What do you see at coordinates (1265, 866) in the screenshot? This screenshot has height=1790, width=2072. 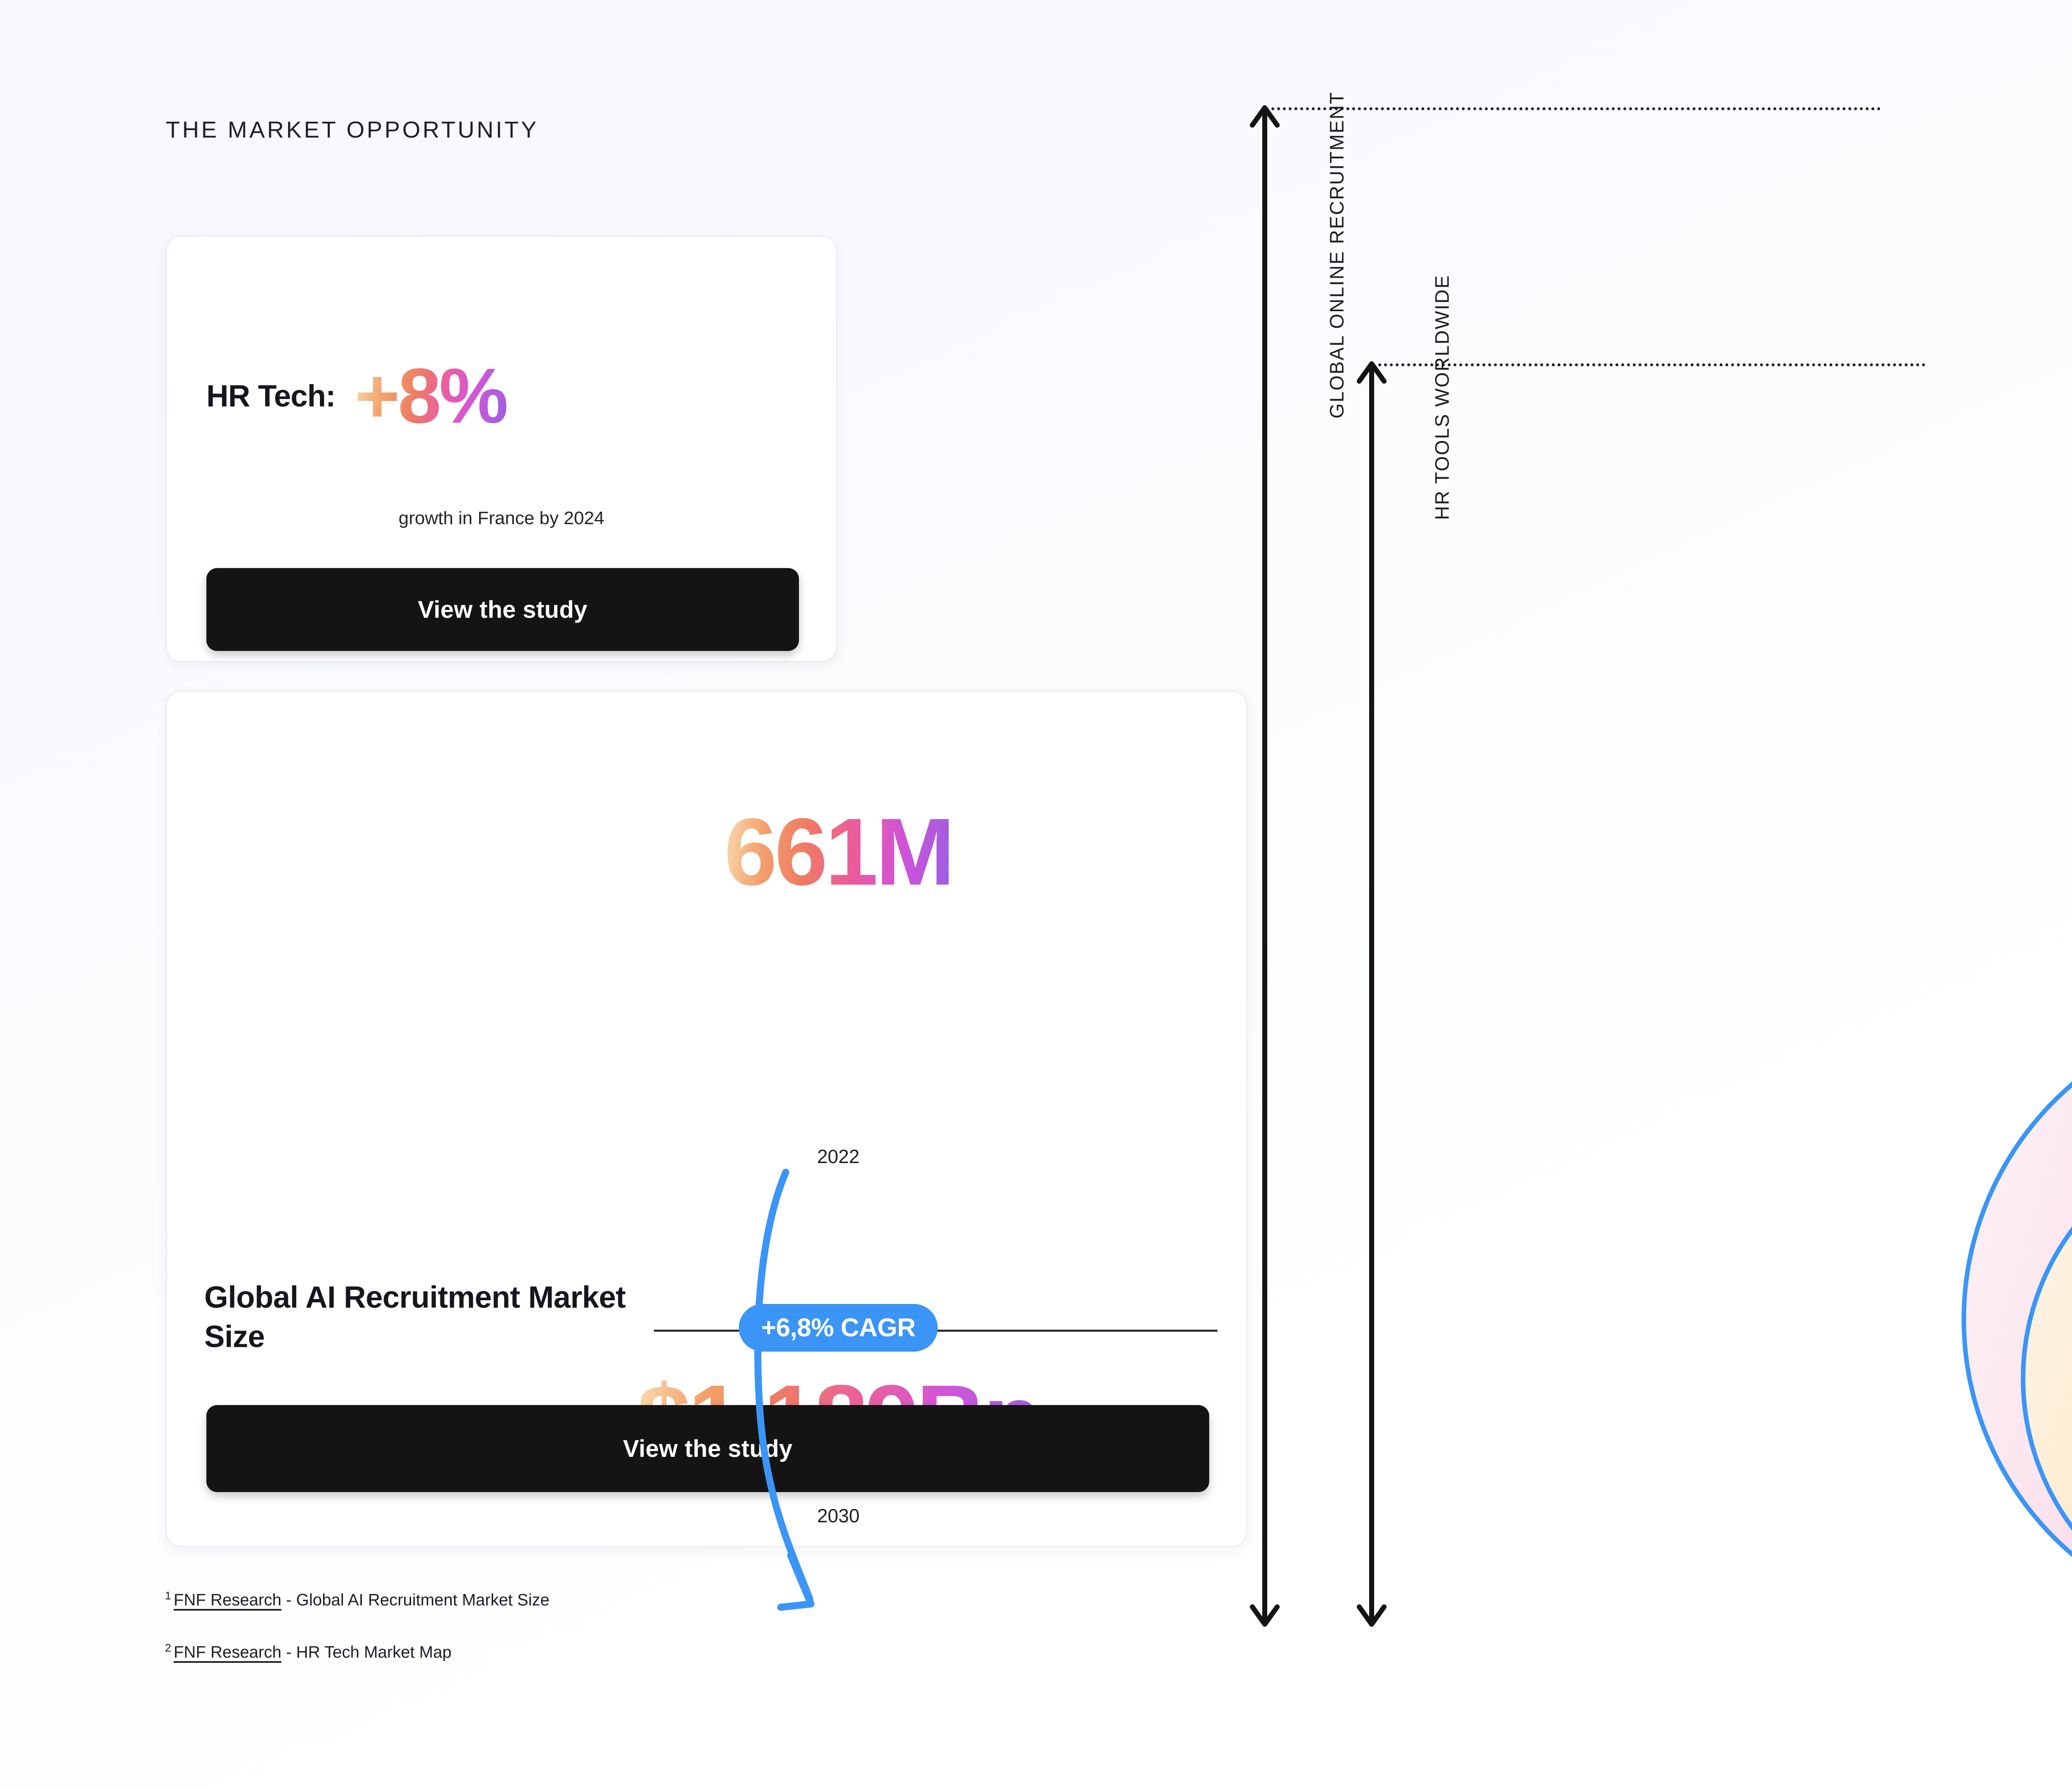 I see `measure-arrow-global-online-recruitment` at bounding box center [1265, 866].